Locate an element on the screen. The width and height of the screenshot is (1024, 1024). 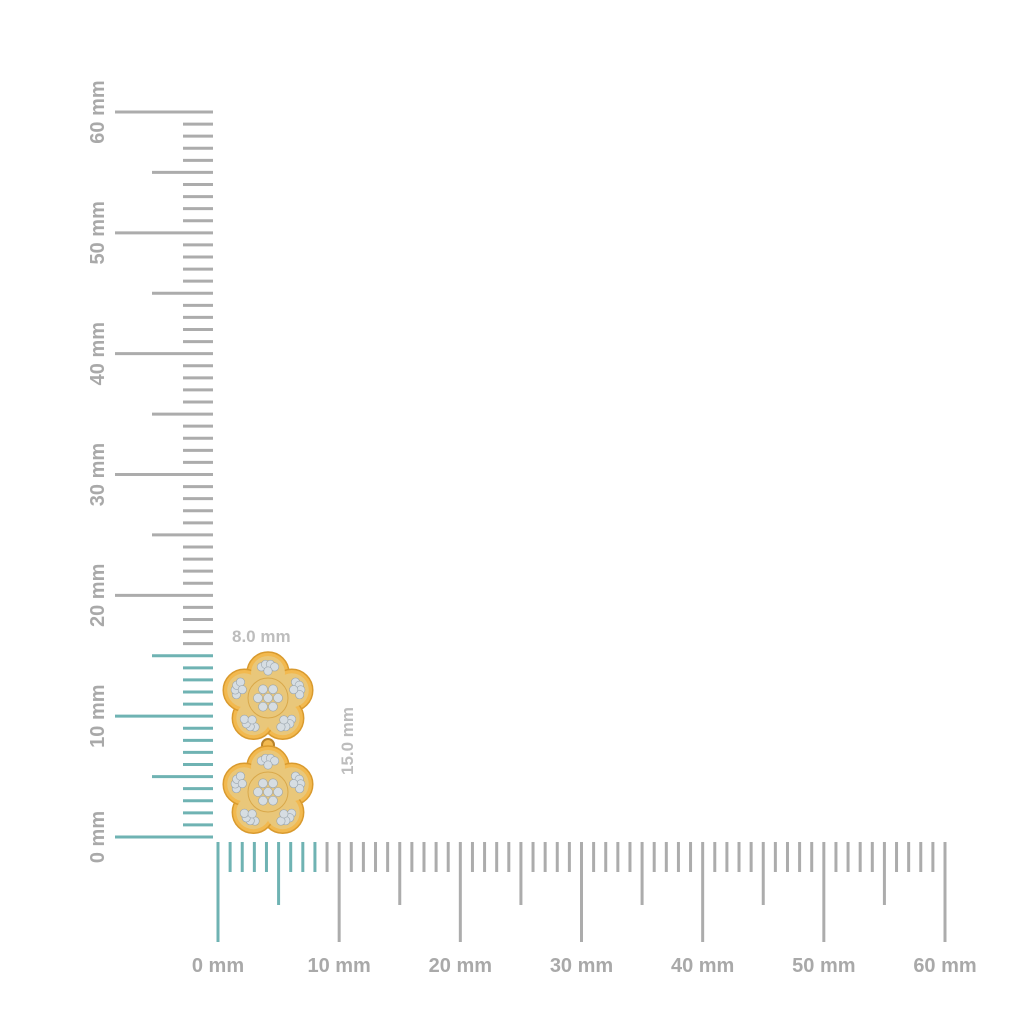
vertical-label: 0 mm is located at coordinates (98, 837).